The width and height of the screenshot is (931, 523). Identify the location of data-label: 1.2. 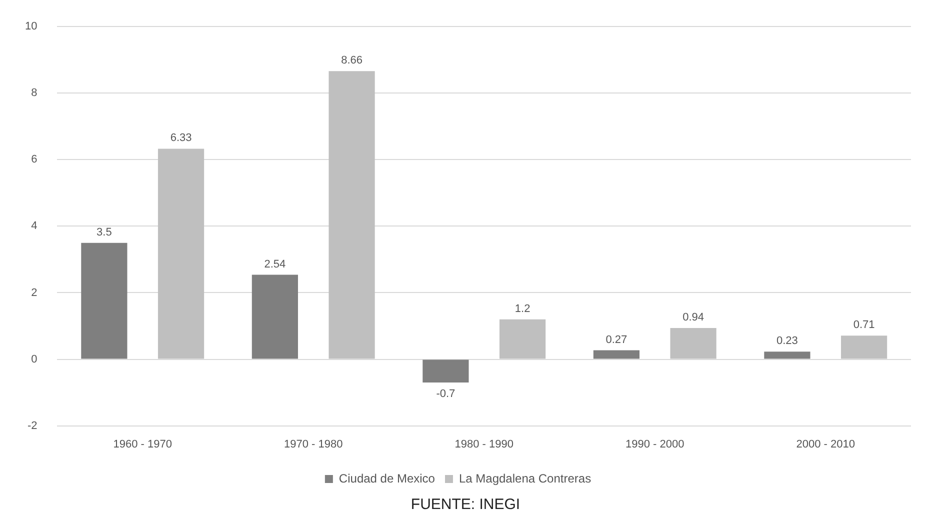
(522, 308).